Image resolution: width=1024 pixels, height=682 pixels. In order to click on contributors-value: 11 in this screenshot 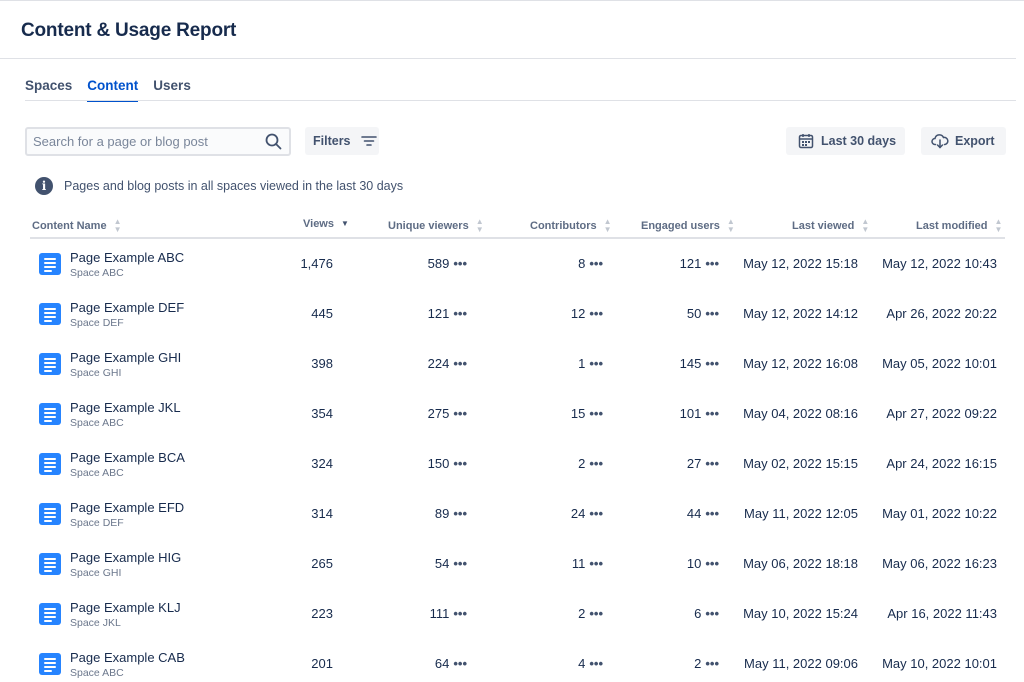, I will do `click(578, 563)`.